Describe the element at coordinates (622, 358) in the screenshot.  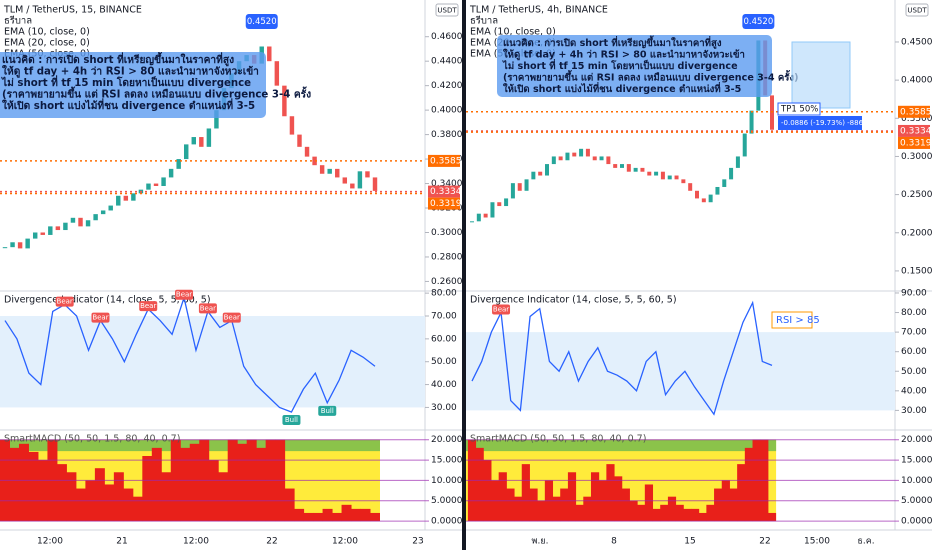
I see `oscillator-line` at that location.